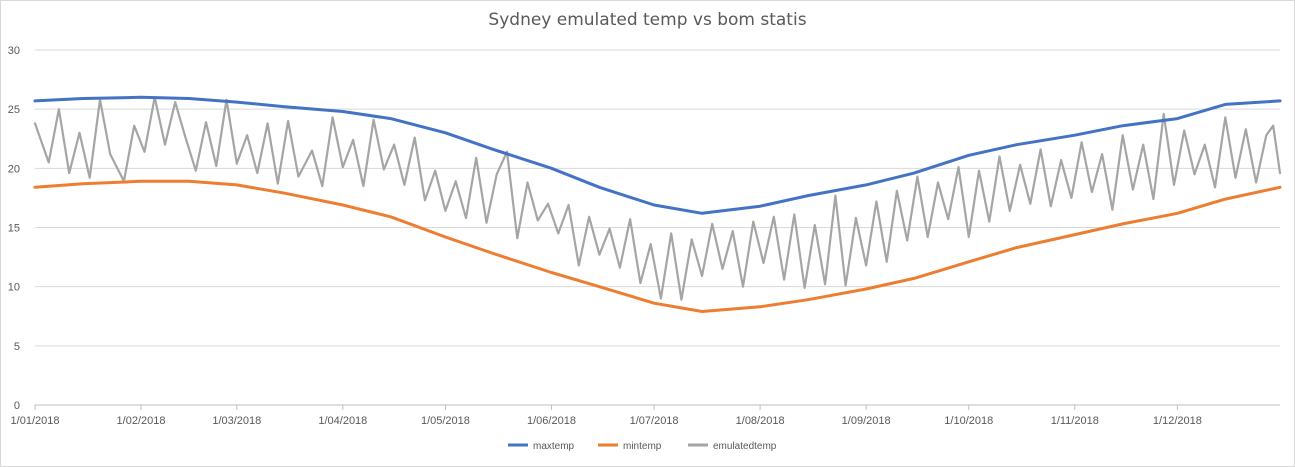 This screenshot has width=1295, height=467. Describe the element at coordinates (14, 110) in the screenshot. I see `y-tick-label: 25` at that location.